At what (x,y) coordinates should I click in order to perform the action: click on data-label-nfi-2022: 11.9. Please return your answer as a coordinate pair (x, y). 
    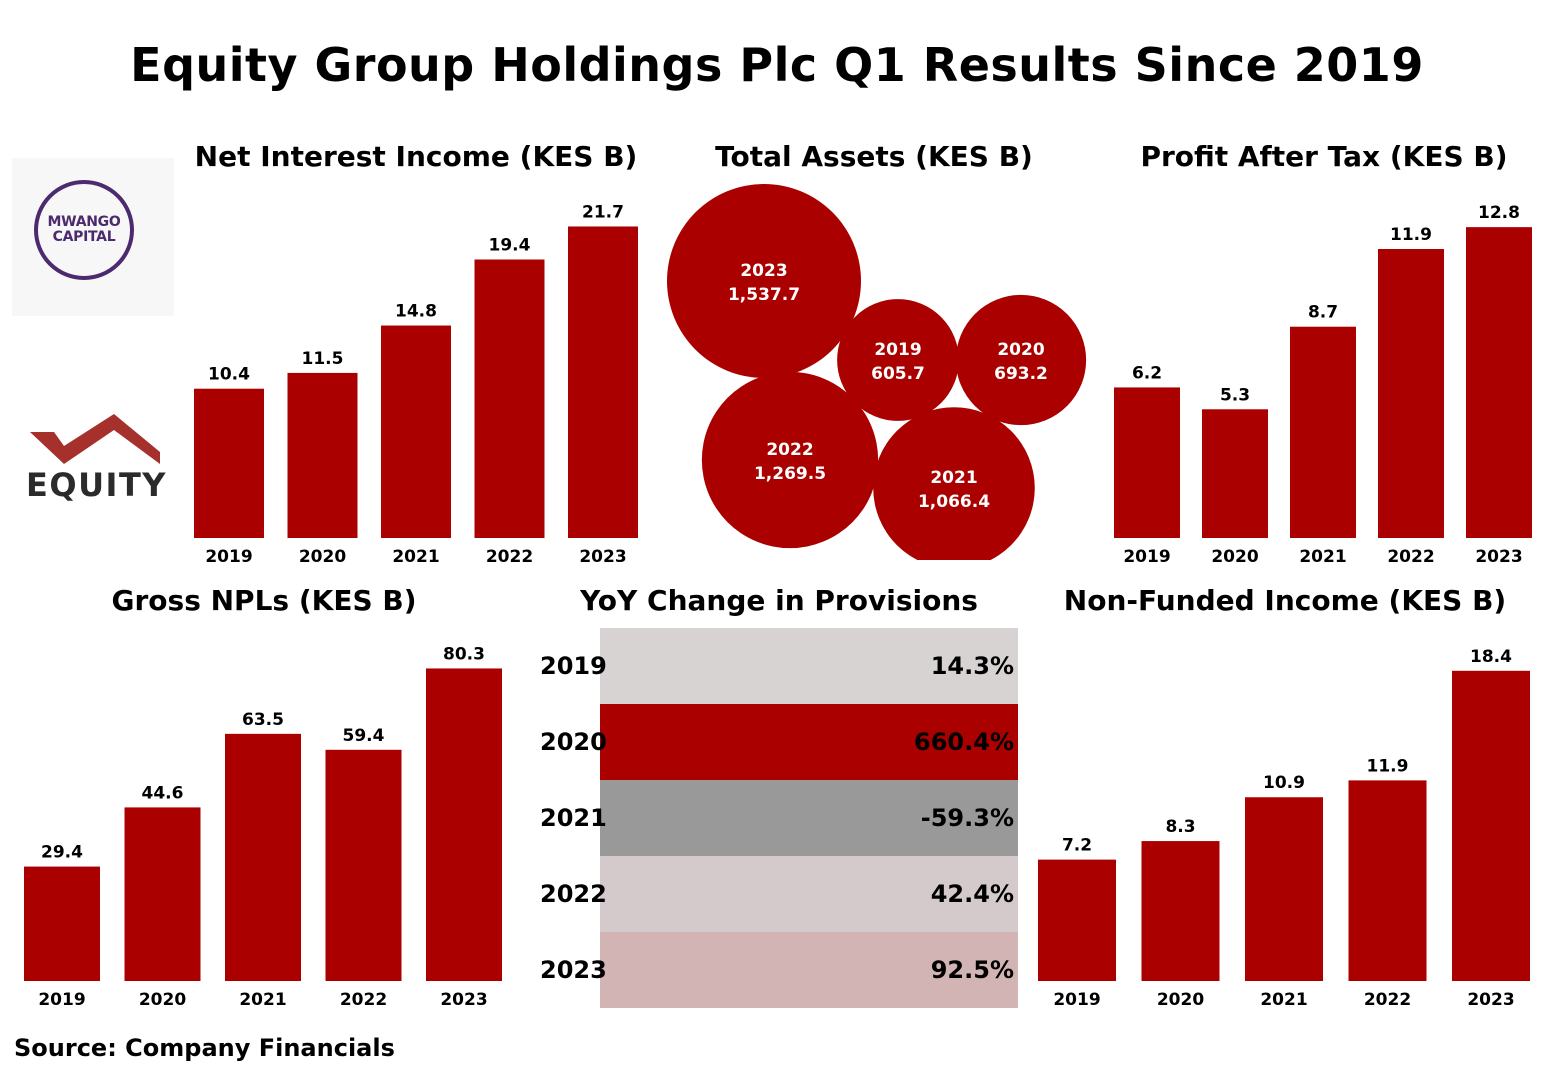
    Looking at the image, I should click on (1388, 766).